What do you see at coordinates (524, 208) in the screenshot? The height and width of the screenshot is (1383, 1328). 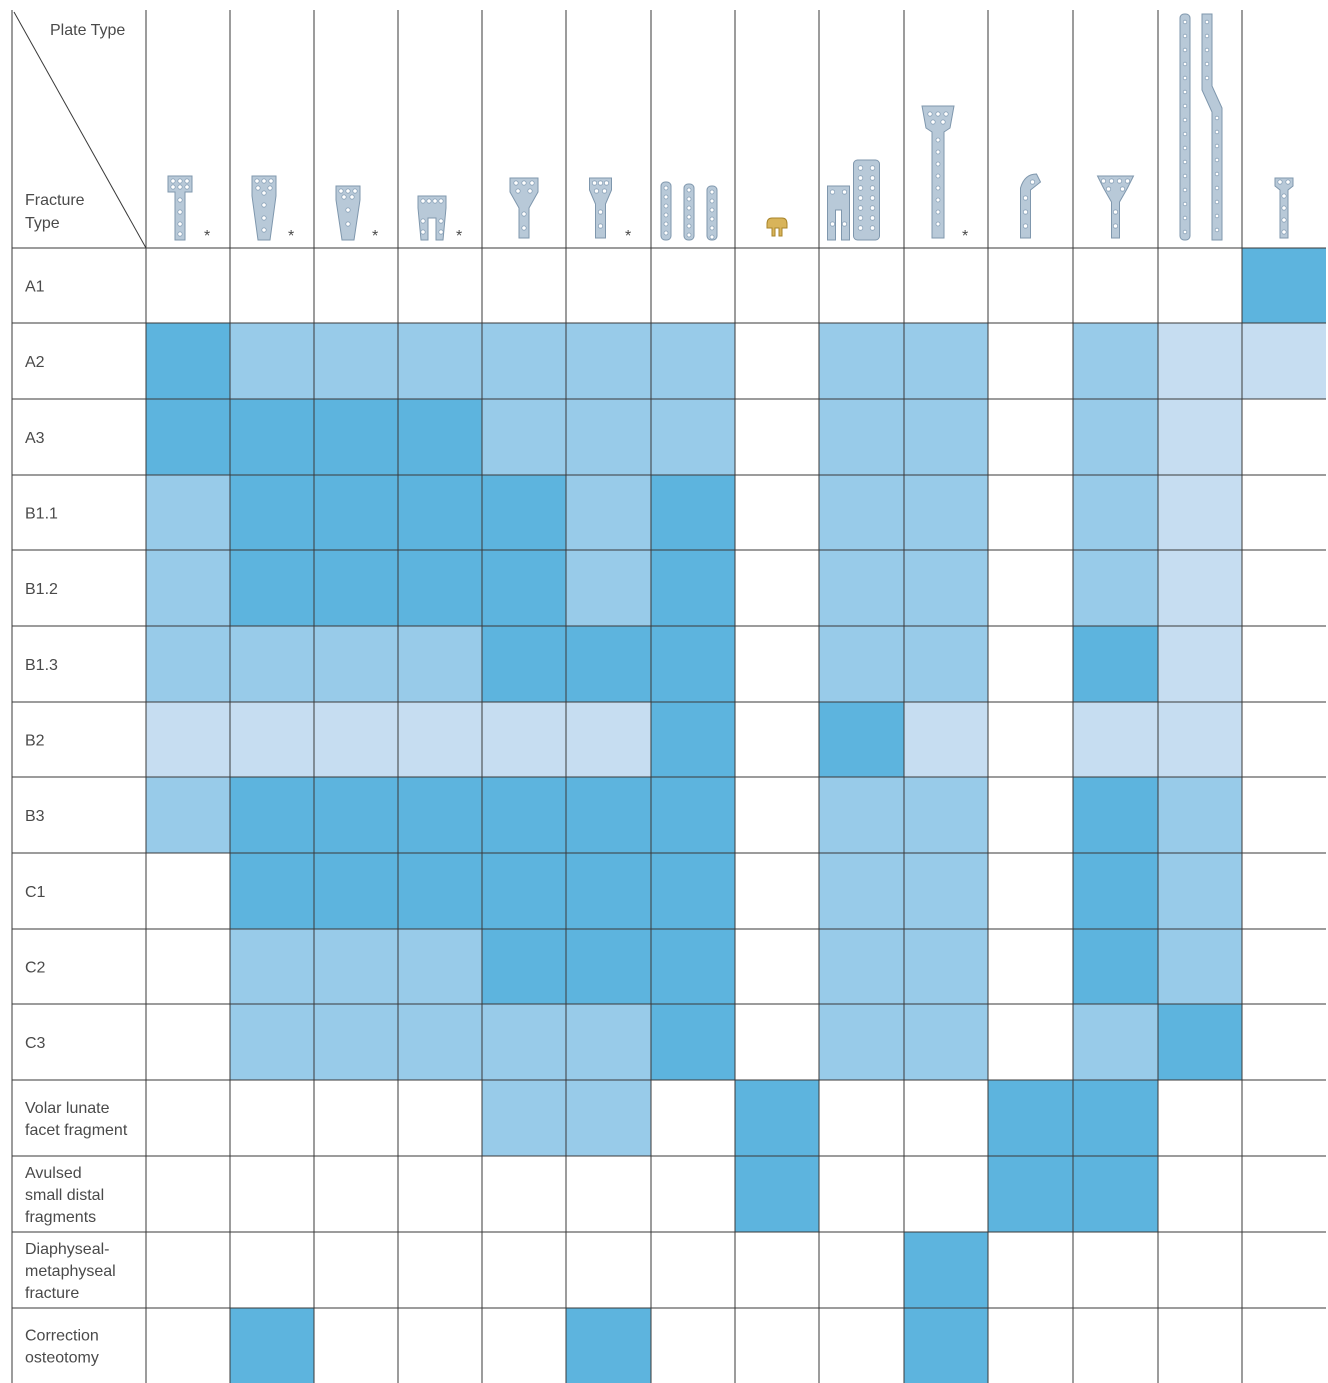 I see `y-plate-icon` at bounding box center [524, 208].